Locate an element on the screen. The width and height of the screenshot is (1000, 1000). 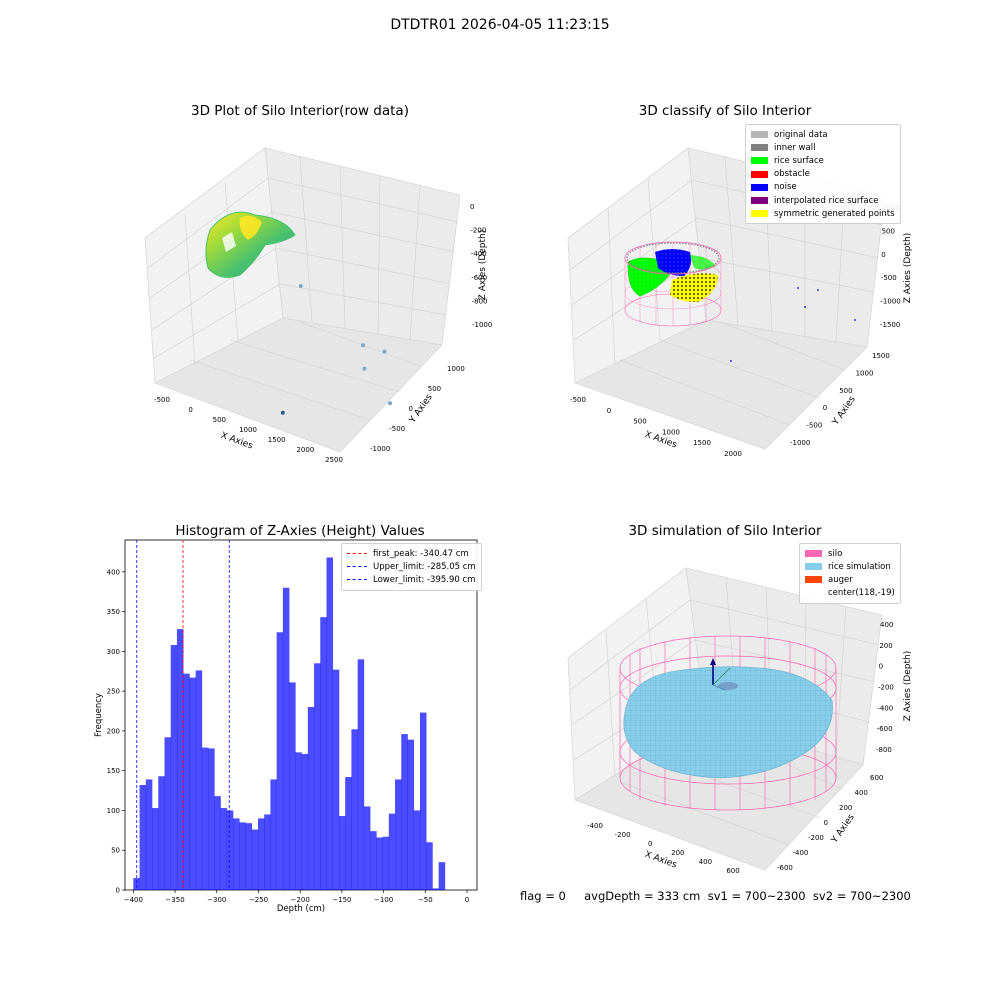
panel4-x-tick-2: 0 is located at coordinates (650, 844).